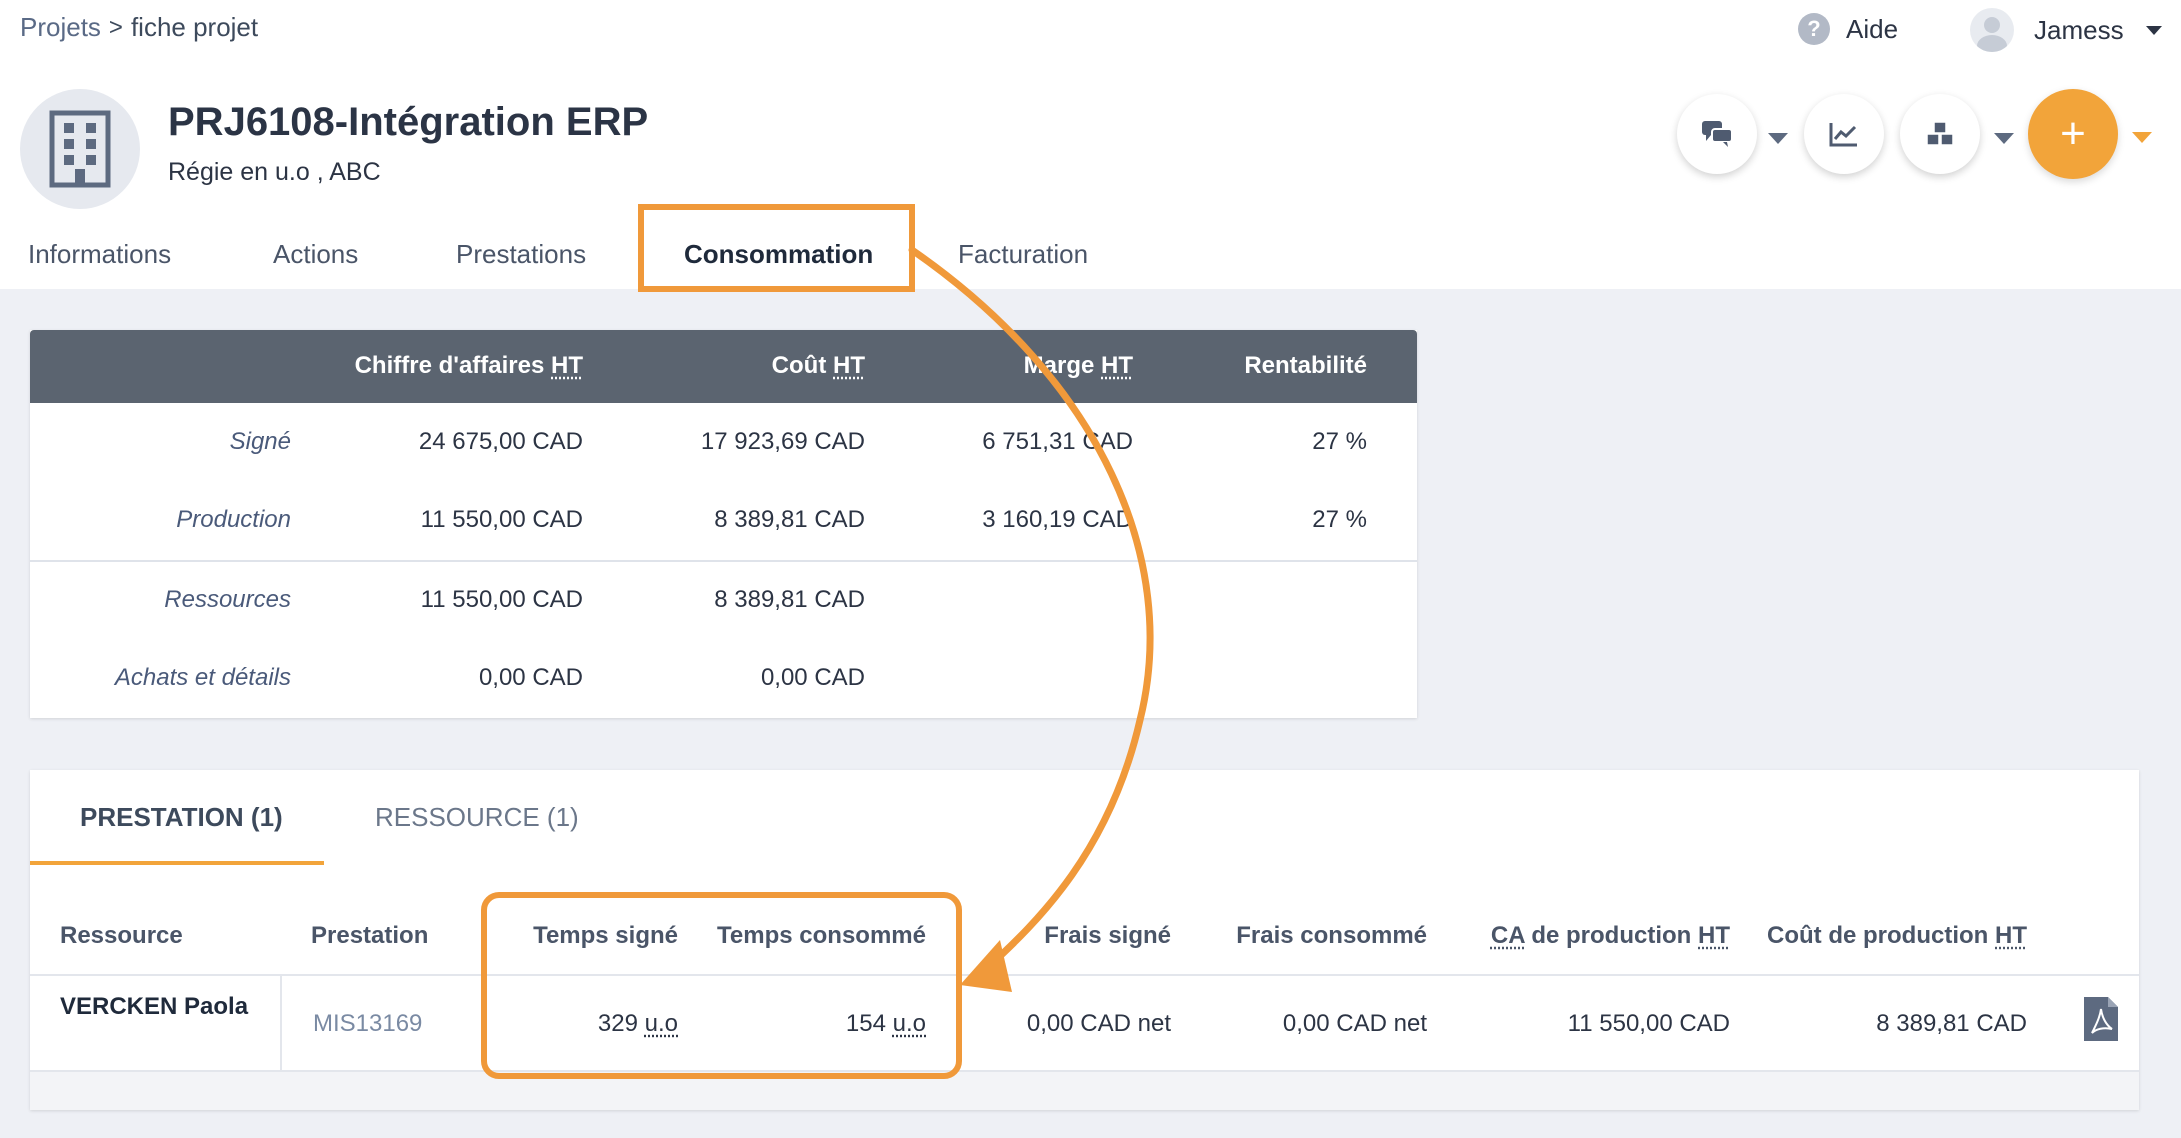 The image size is (2181, 1138). What do you see at coordinates (1648, 1023) in the screenshot?
I see `production-ca-value: 11 550,00 CAD` at bounding box center [1648, 1023].